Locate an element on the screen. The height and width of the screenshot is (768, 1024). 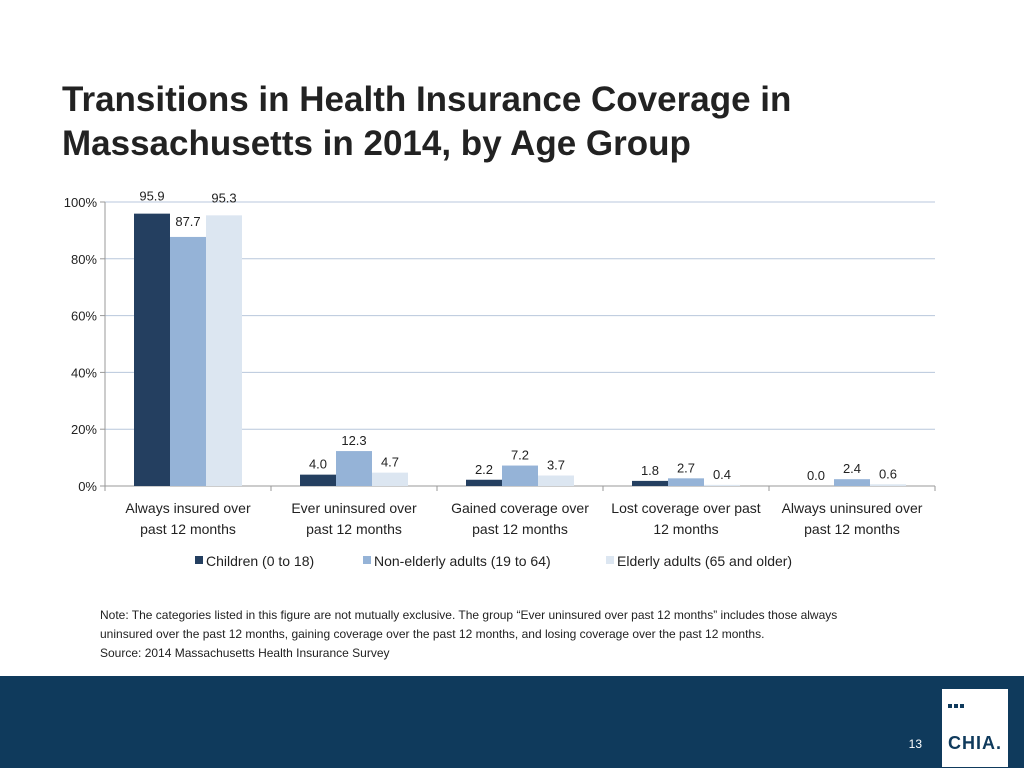
y-tick-label: 100% is located at coordinates (81, 202).